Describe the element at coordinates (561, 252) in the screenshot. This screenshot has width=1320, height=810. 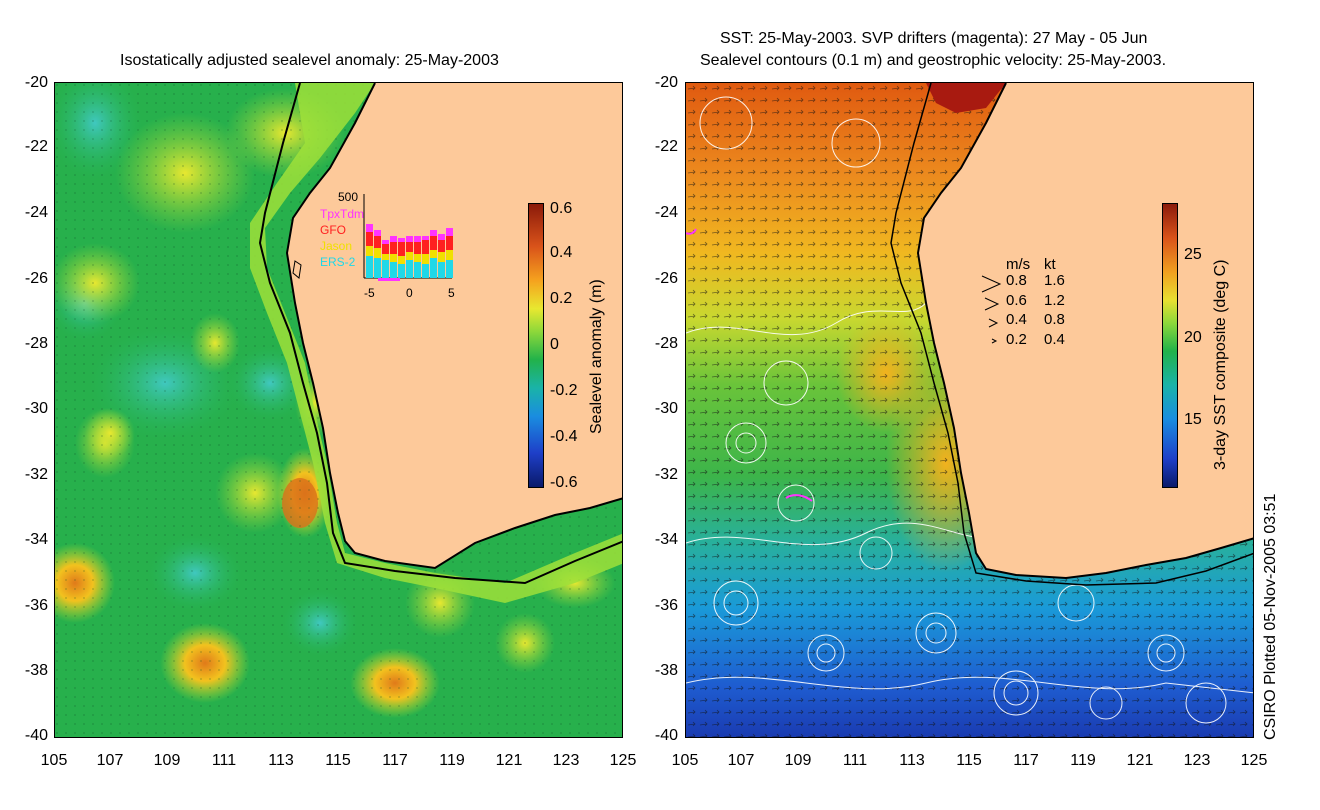
I see `colorbar-tick: 0.4` at that location.